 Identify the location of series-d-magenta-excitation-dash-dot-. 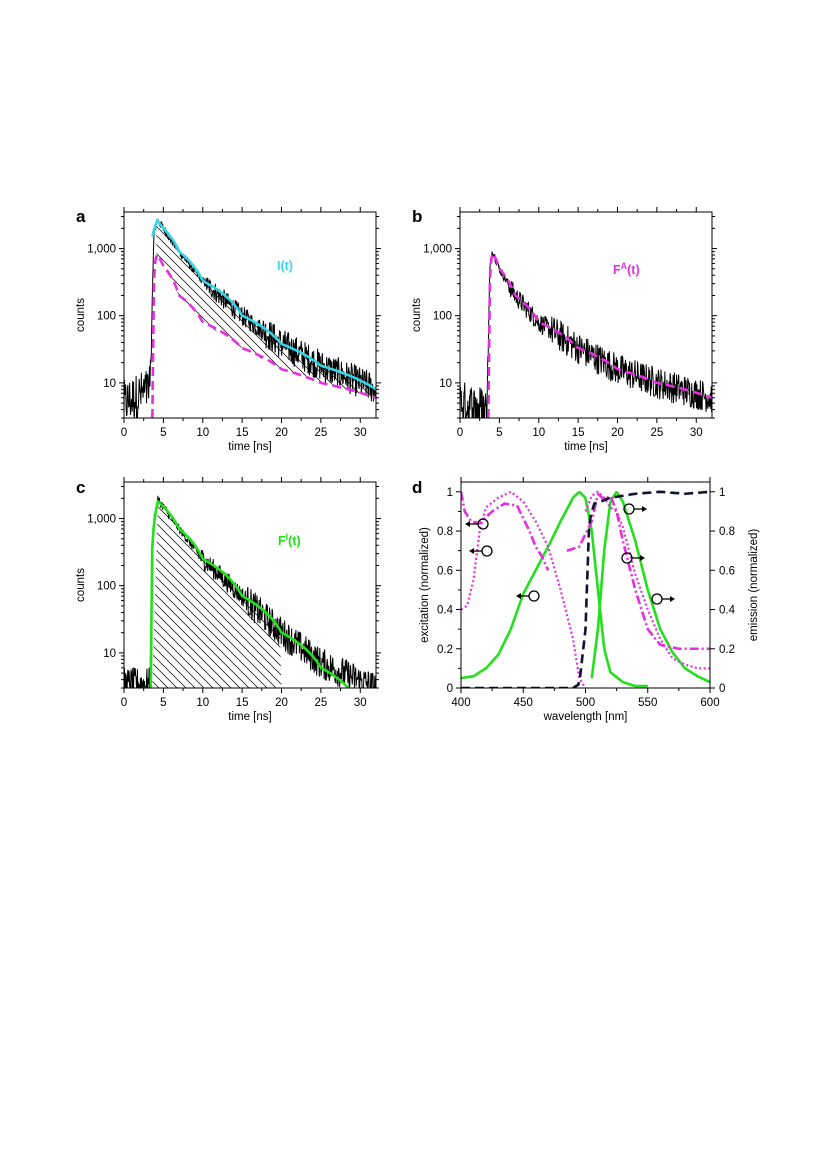
(505, 531).